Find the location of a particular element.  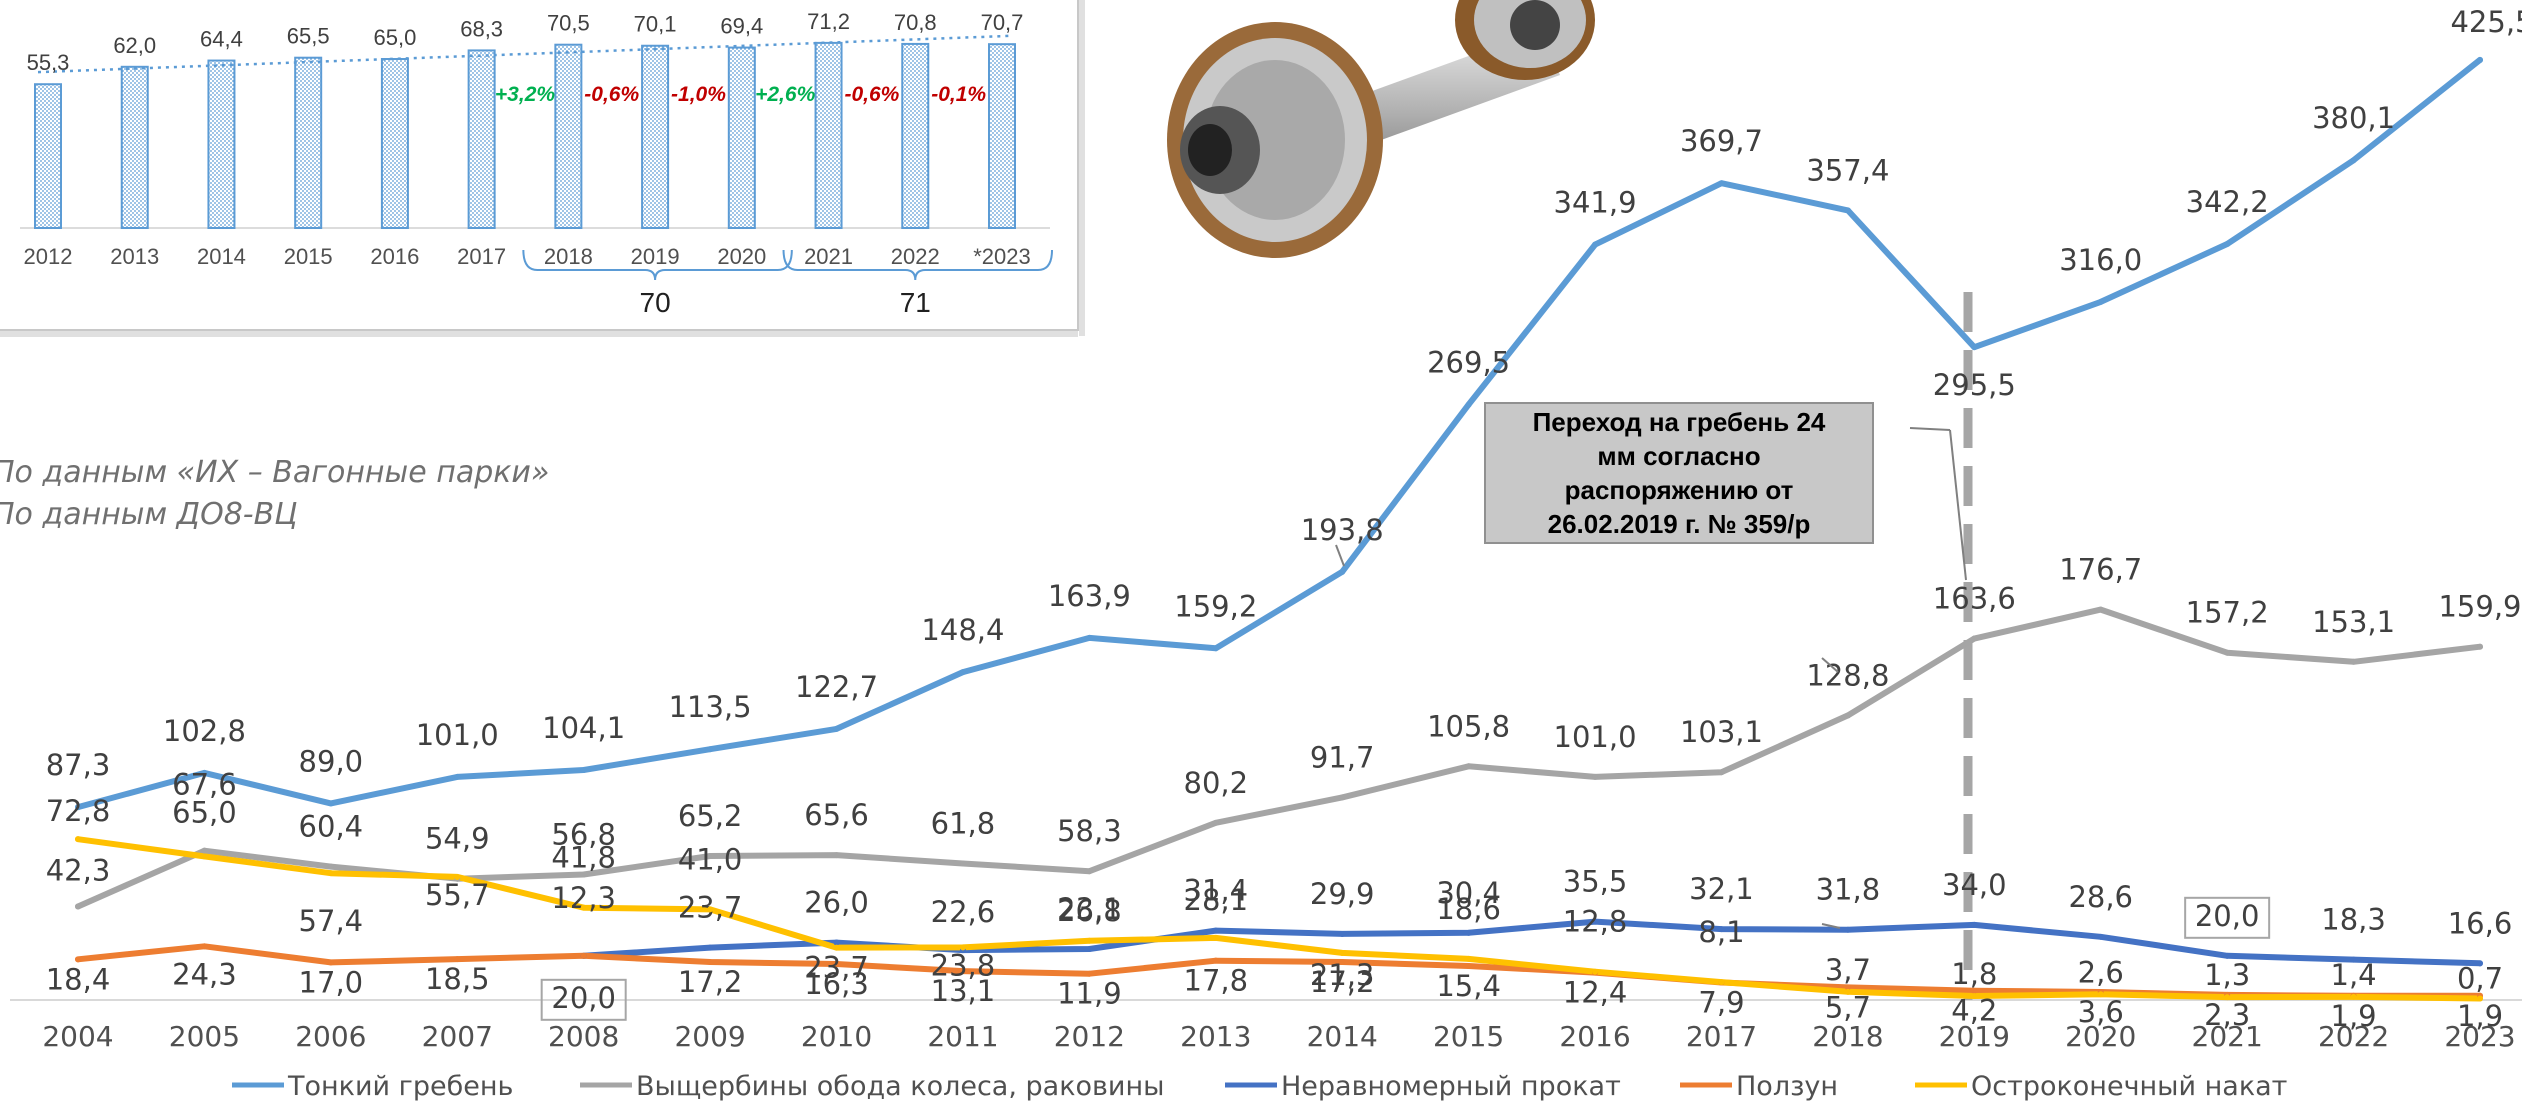

data-label-1-17: 157,2 is located at coordinates (2227, 613).